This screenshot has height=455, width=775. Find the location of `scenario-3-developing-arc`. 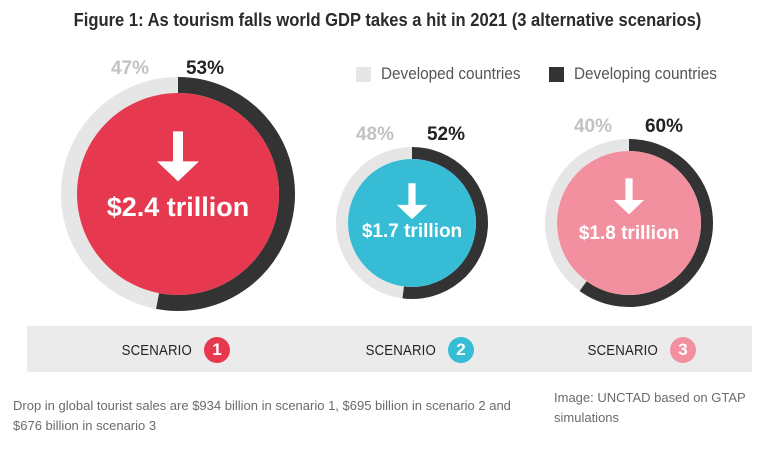

scenario-3-developing-arc is located at coordinates (646, 223).